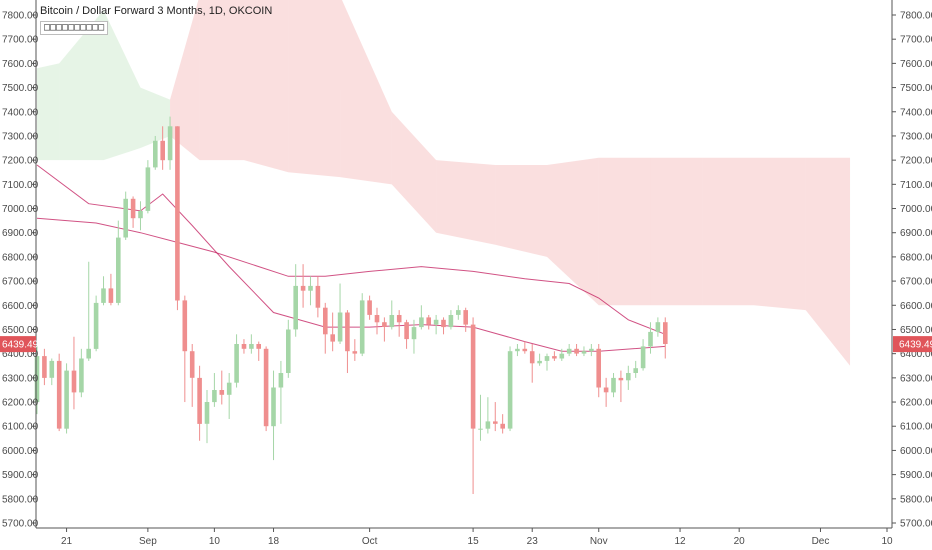 The width and height of the screenshot is (932, 550). Describe the element at coordinates (20, 257) in the screenshot. I see `y-tick-label-left: 6800.00` at that location.